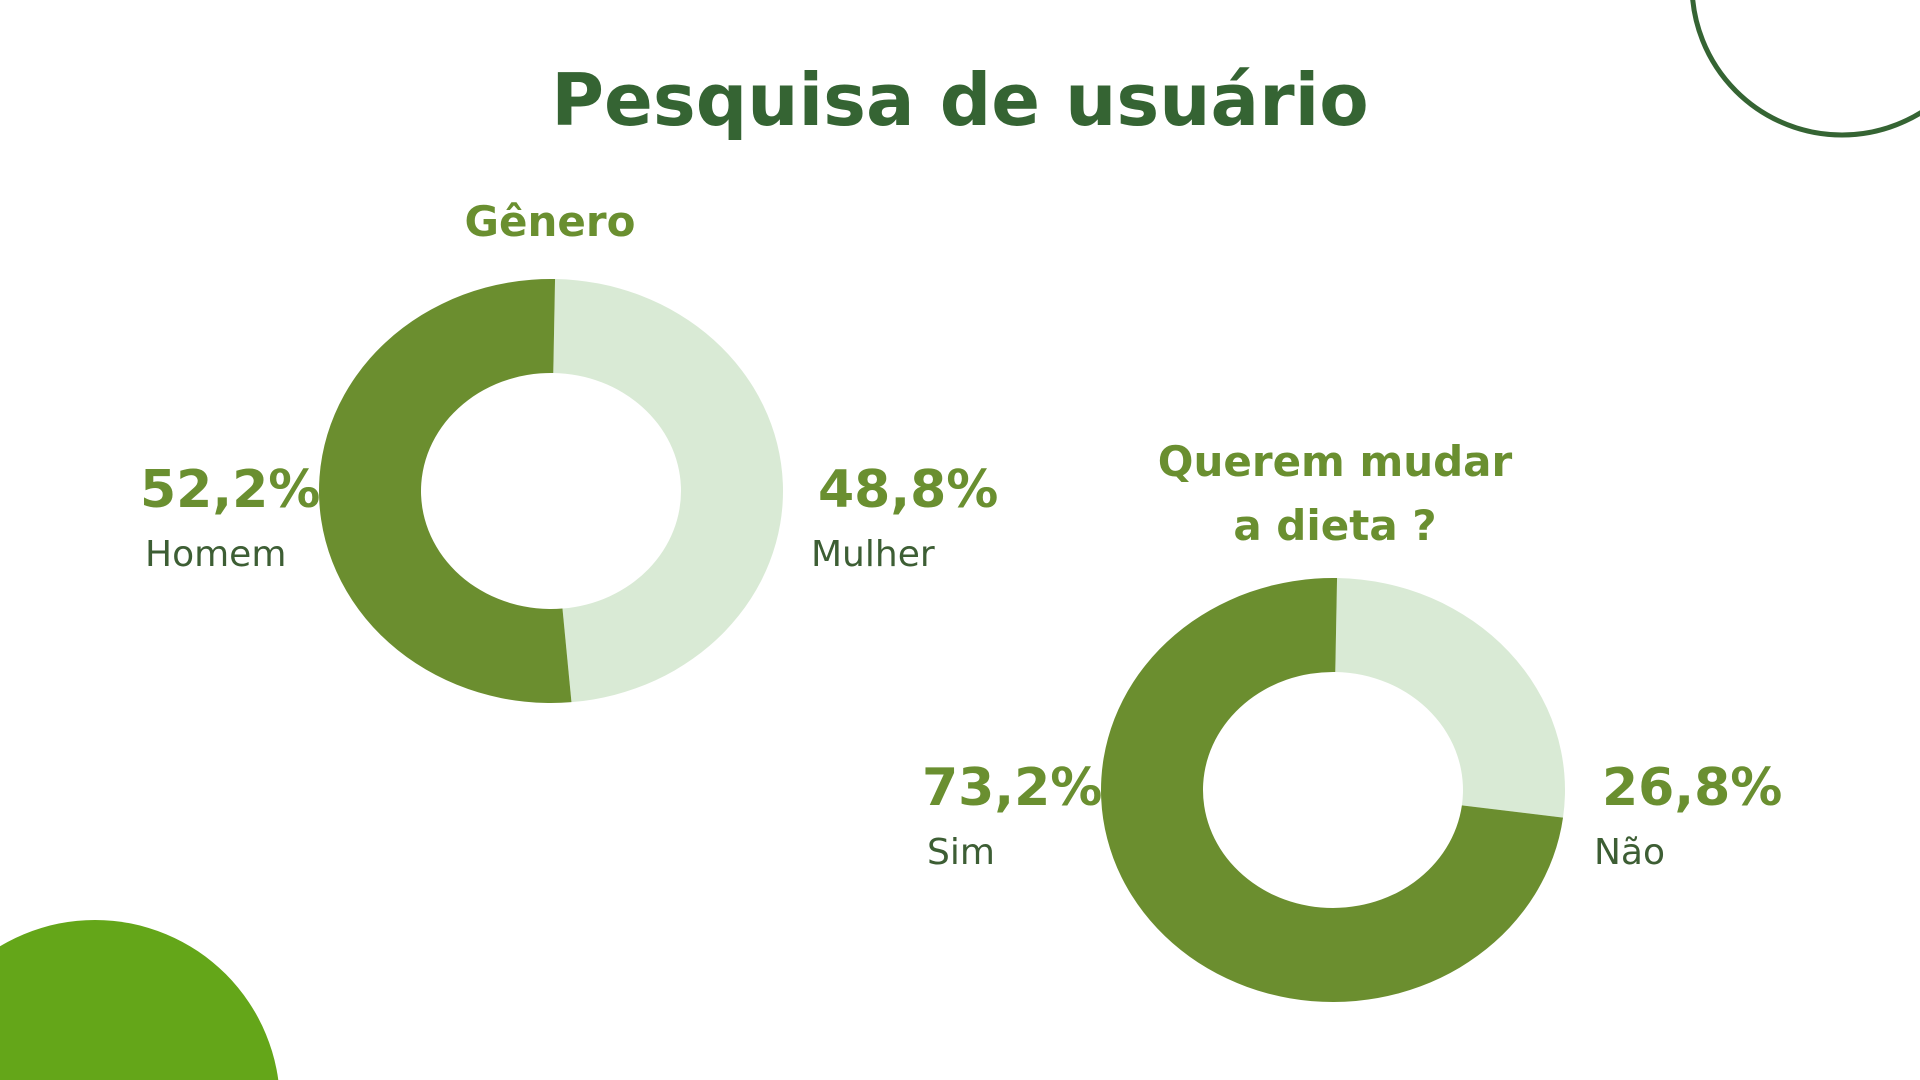 Image resolution: width=1920 pixels, height=1080 pixels. Describe the element at coordinates (961, 852) in the screenshot. I see `slice-label-sim: Sim` at that location.